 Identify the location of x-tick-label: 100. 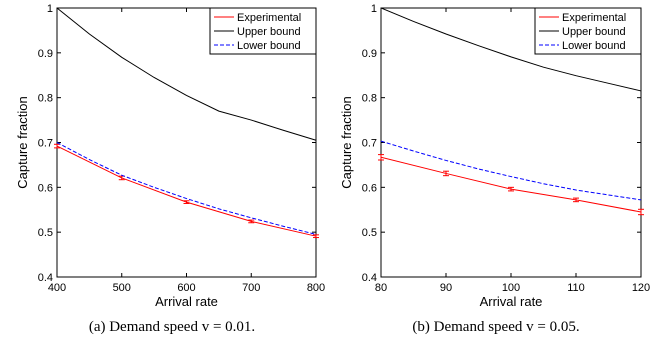
(511, 288).